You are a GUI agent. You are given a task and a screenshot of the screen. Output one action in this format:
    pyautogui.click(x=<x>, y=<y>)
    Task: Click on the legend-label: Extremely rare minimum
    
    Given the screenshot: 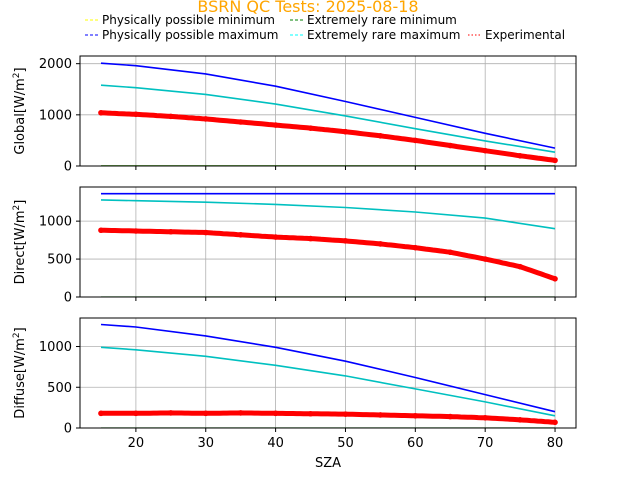 What is the action you would take?
    pyautogui.click(x=382, y=20)
    